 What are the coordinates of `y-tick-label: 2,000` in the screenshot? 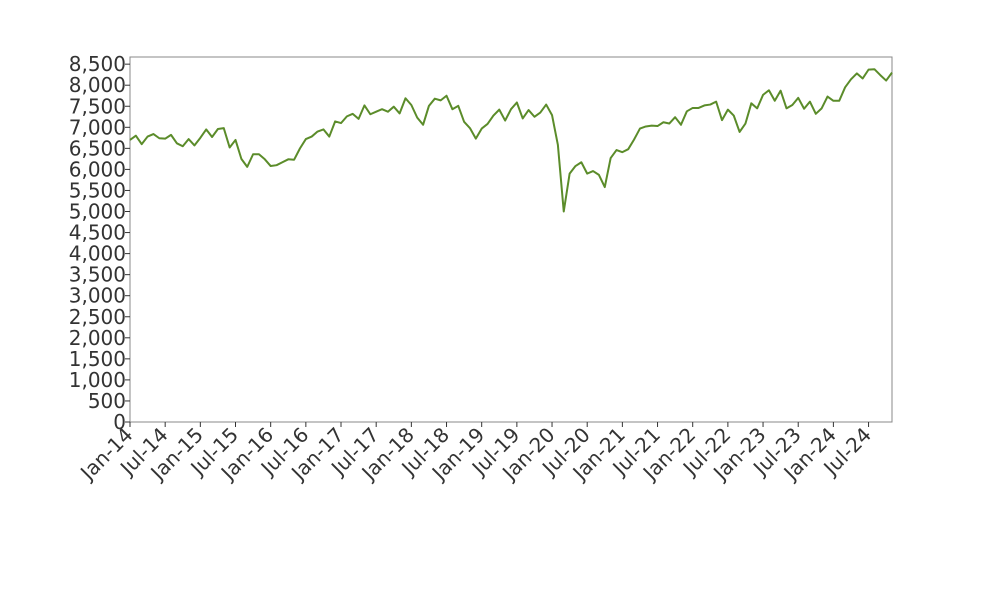 It's located at (97, 338).